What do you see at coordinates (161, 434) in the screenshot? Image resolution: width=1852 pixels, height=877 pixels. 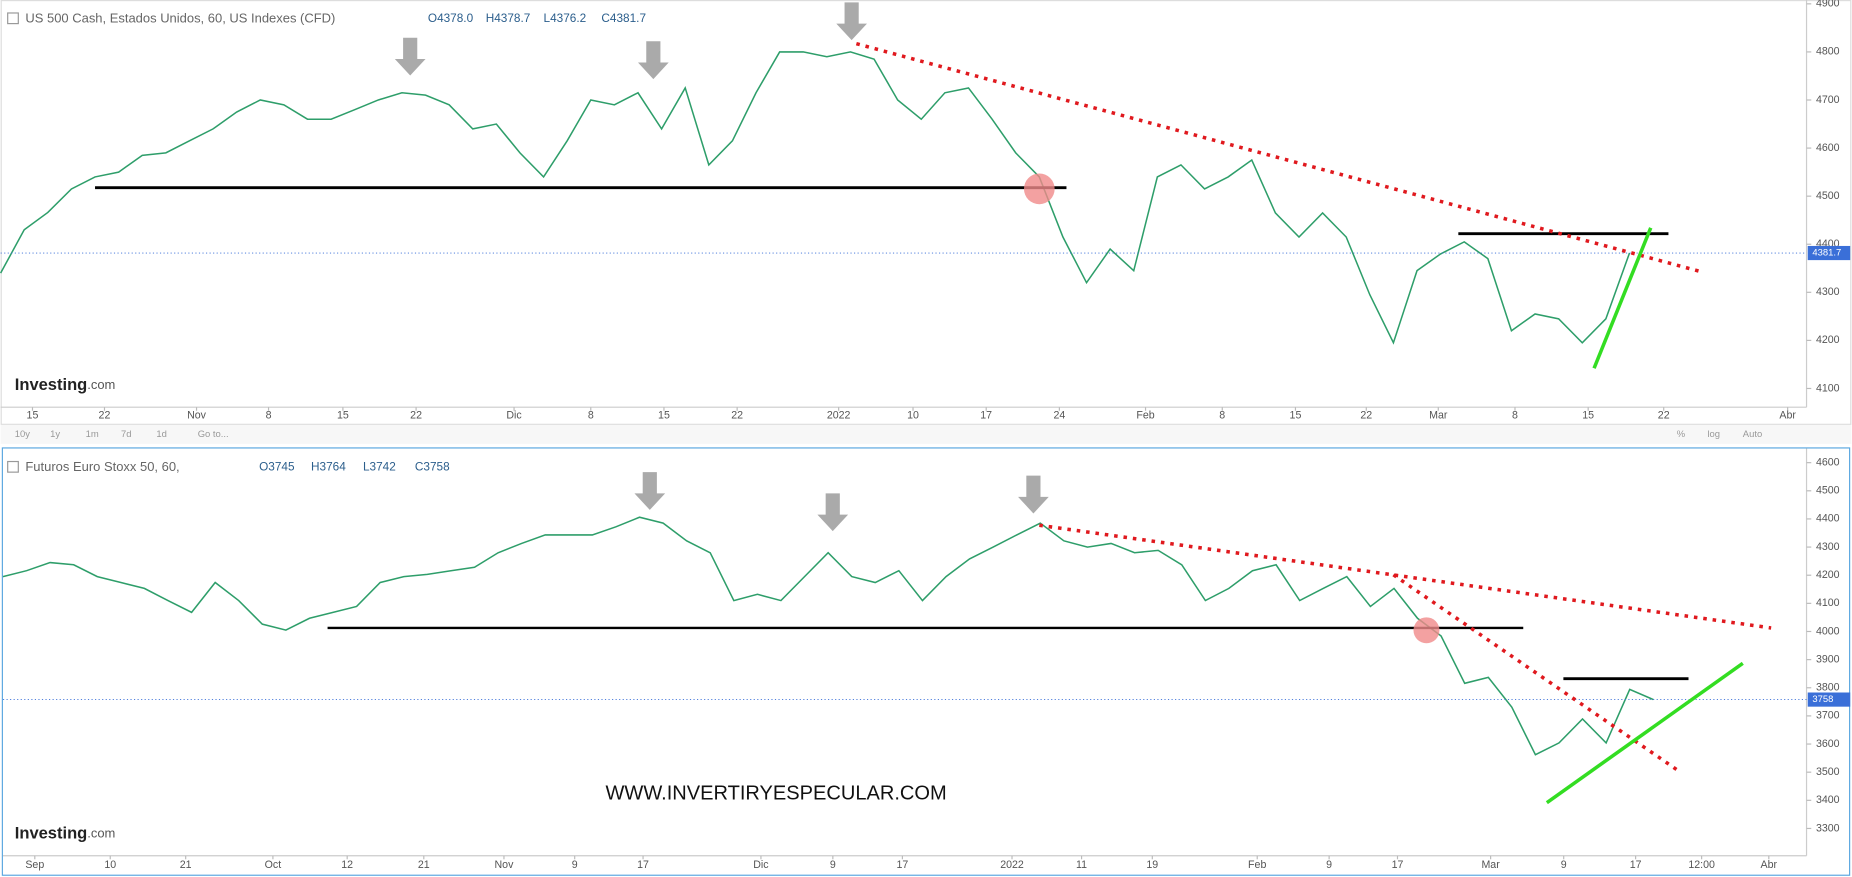 I see `range-button: 1d` at bounding box center [161, 434].